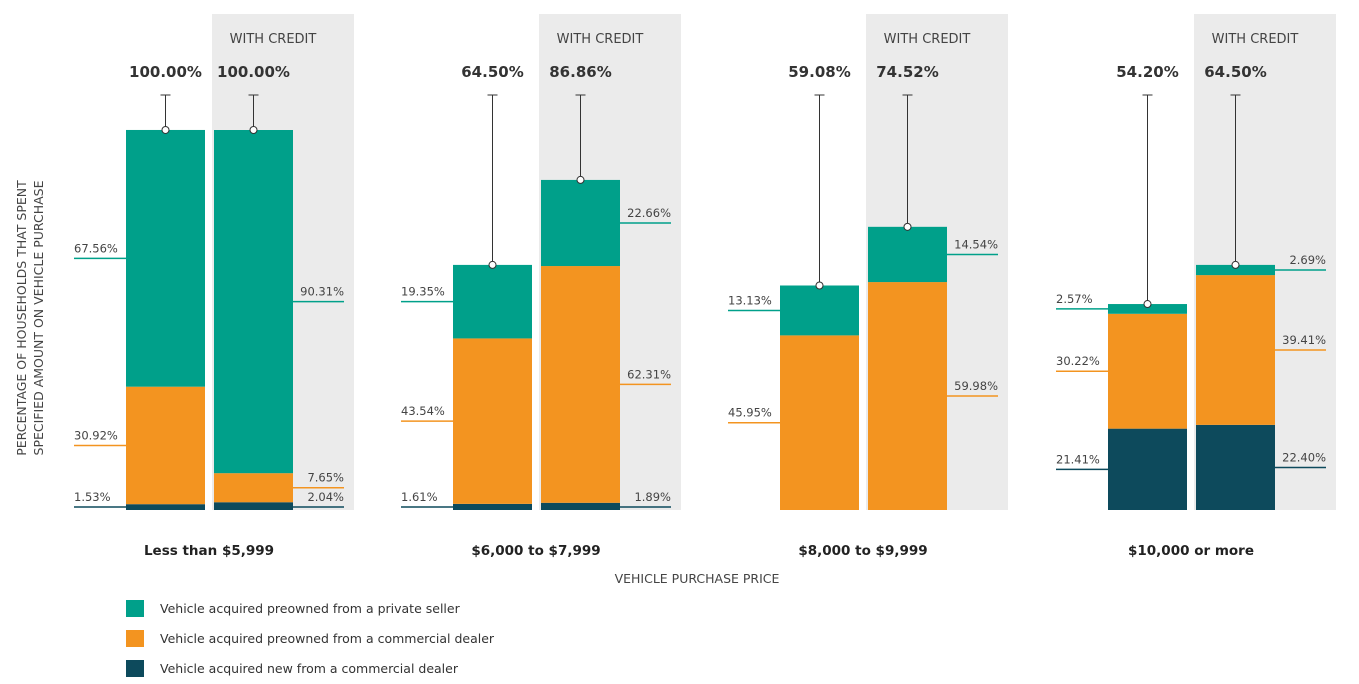 This screenshot has width=1359, height=684. What do you see at coordinates (1304, 340) in the screenshot?
I see `segment-value-label: 39.41%` at bounding box center [1304, 340].